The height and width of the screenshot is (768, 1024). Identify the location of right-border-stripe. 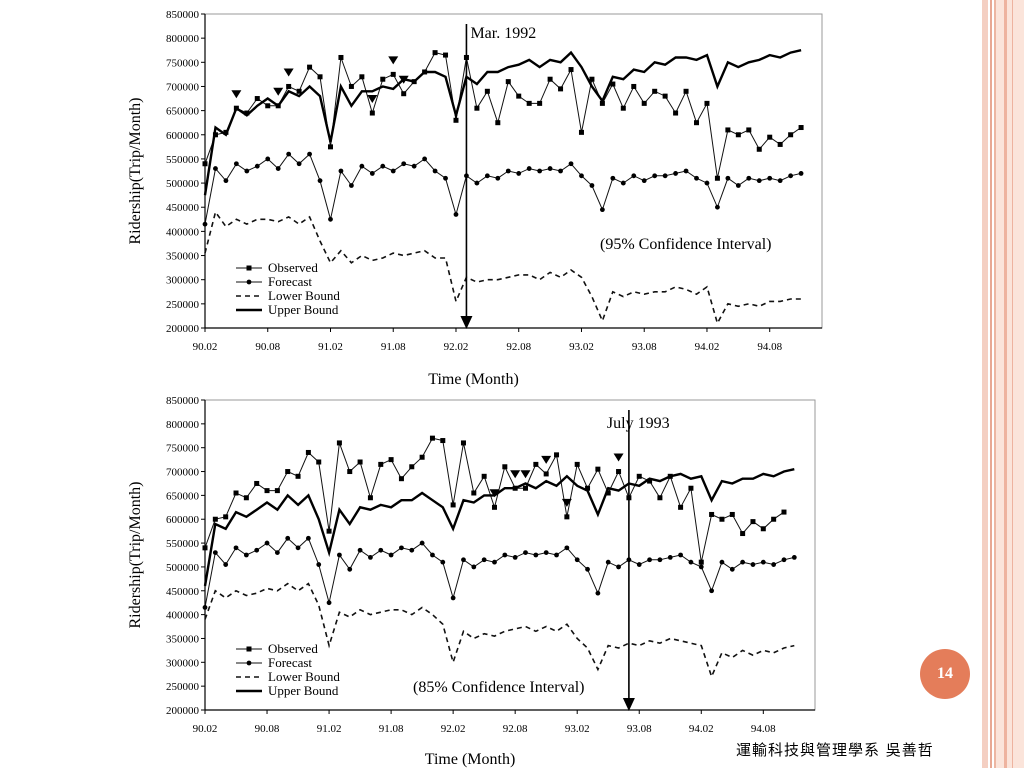
(985, 384).